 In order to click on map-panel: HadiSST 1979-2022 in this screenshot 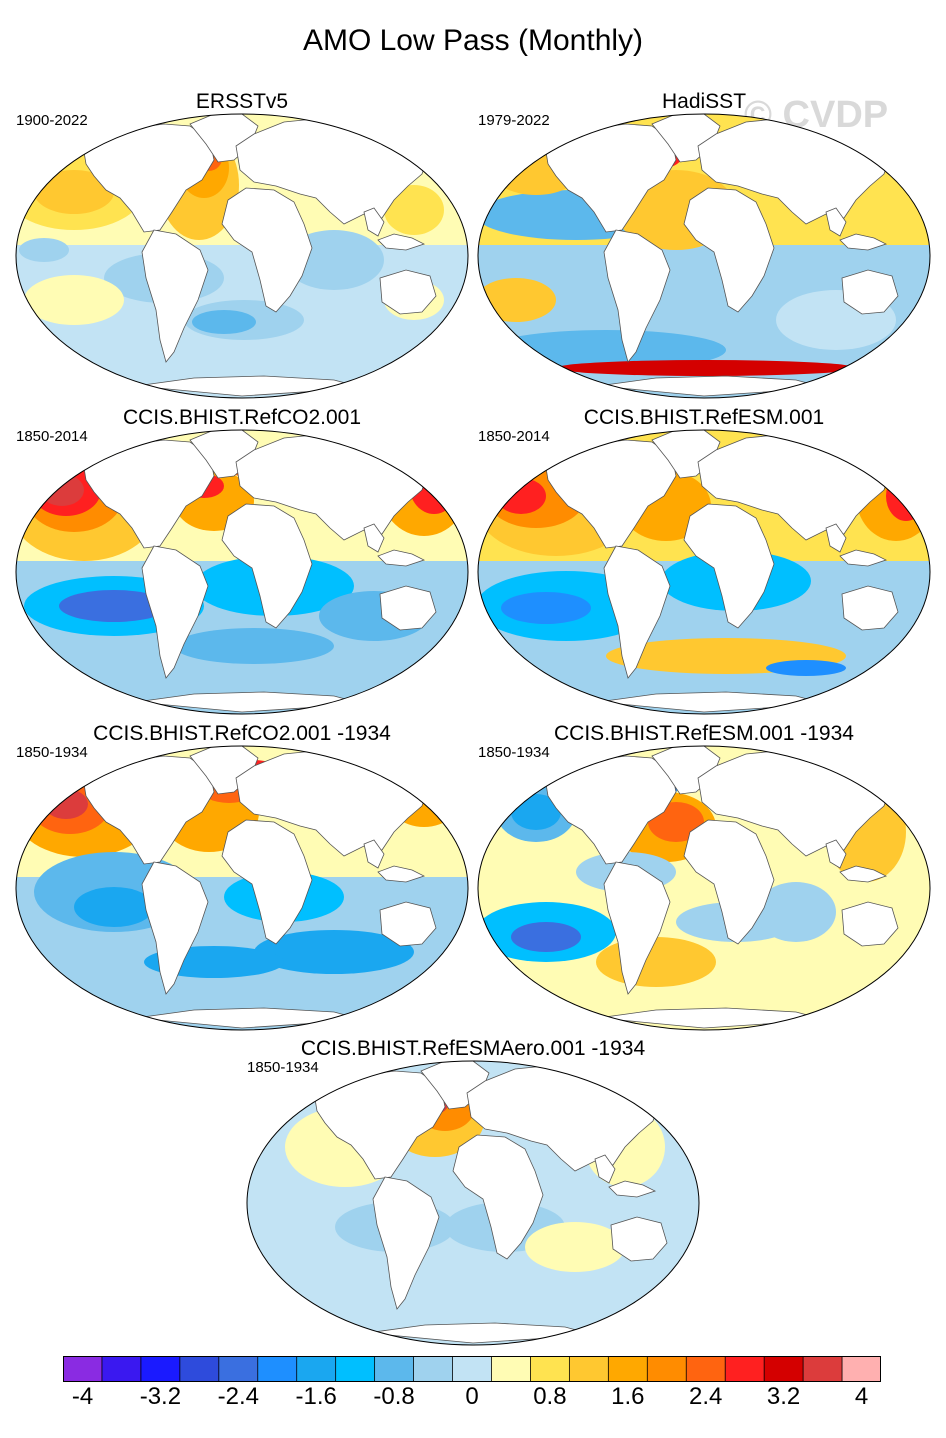, I will do `click(704, 245)`.